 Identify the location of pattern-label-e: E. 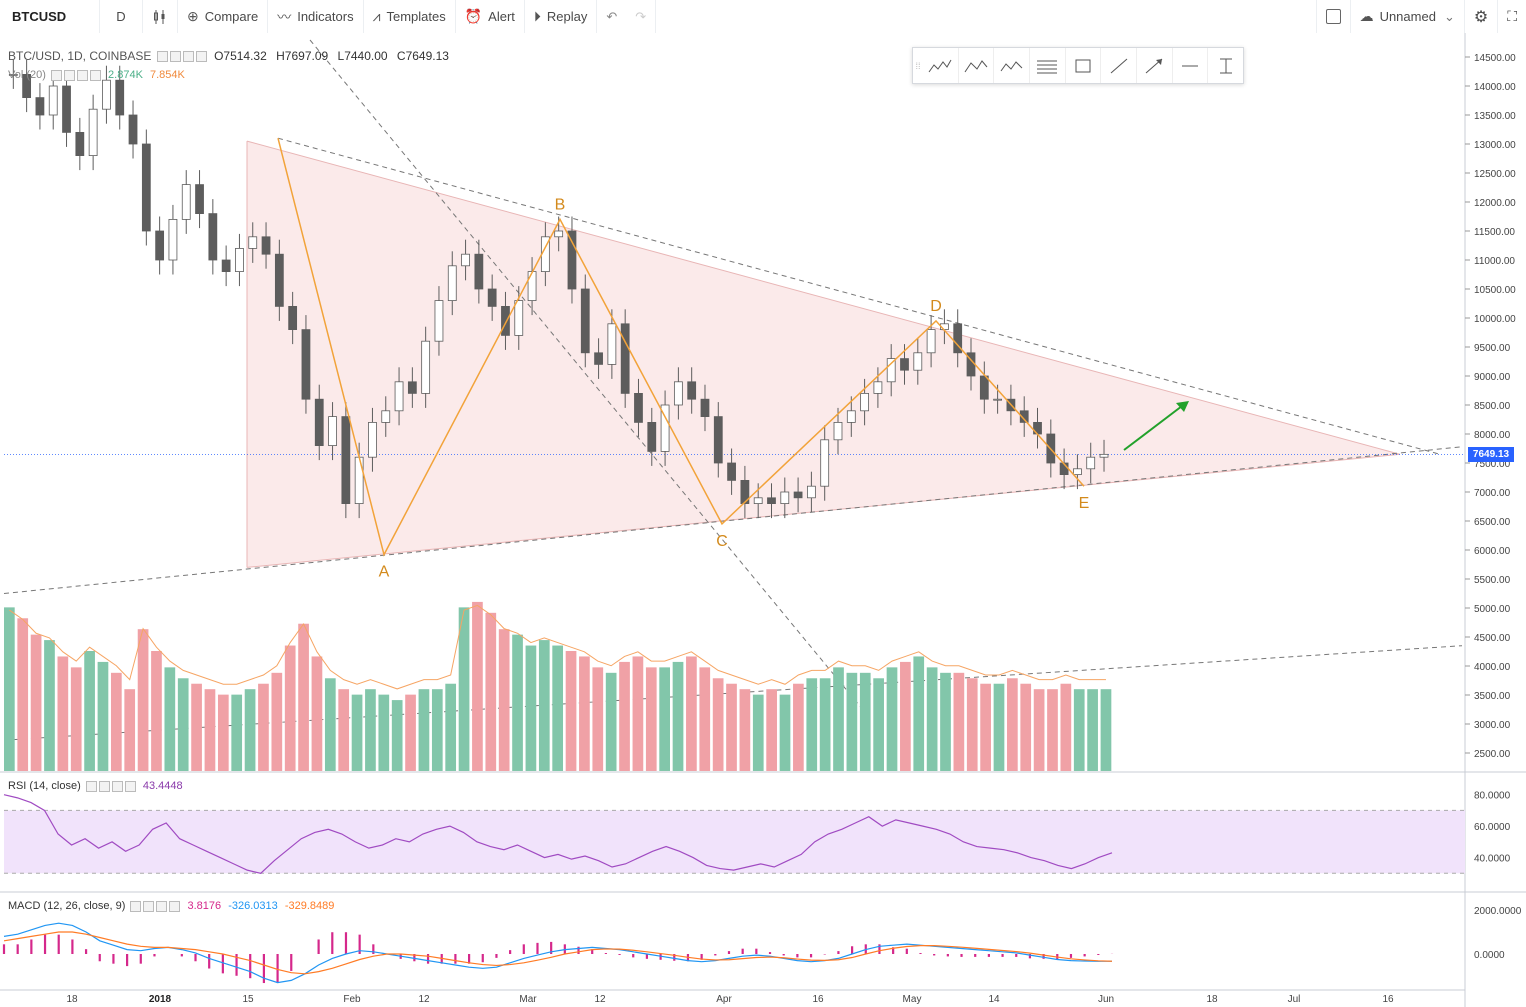
(1084, 503).